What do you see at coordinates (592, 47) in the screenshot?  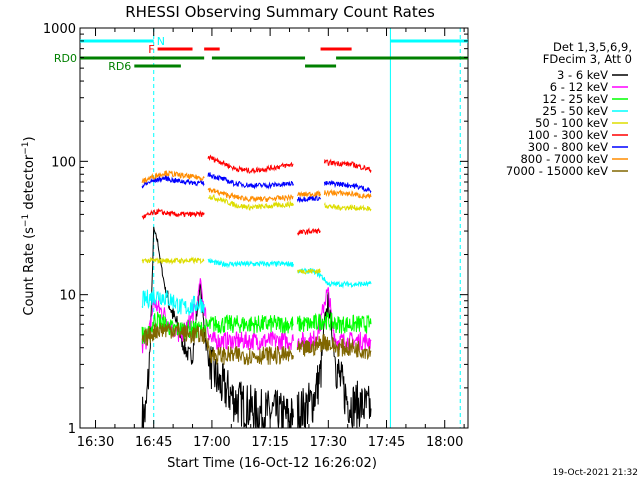 I see `legend-header-1: Det 1,3,5,6,9,` at bounding box center [592, 47].